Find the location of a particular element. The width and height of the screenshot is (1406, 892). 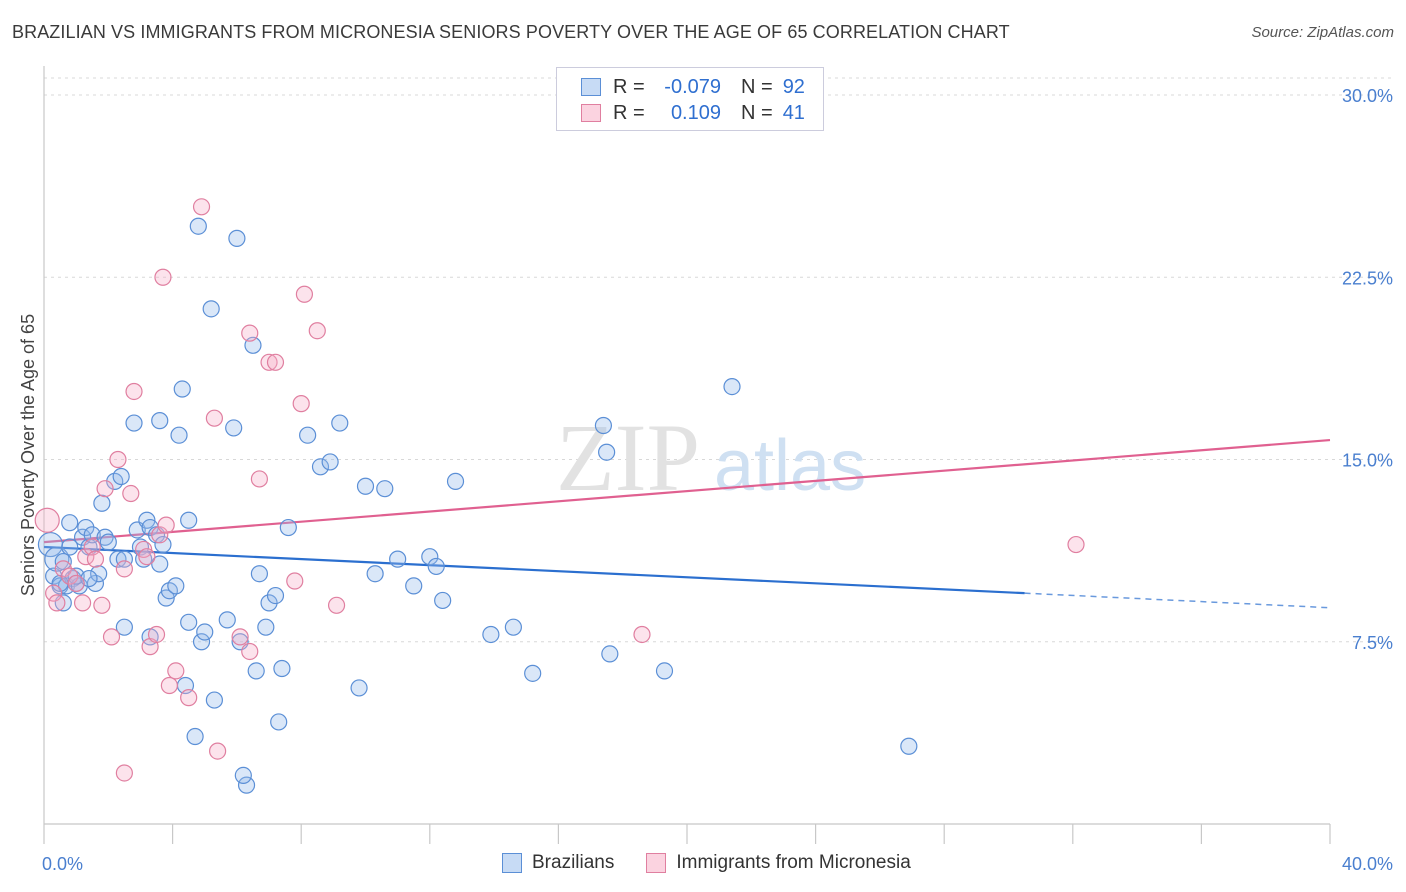

legend-item-micronesia: Immigrants from Micronesia is located at coordinates (778, 863).